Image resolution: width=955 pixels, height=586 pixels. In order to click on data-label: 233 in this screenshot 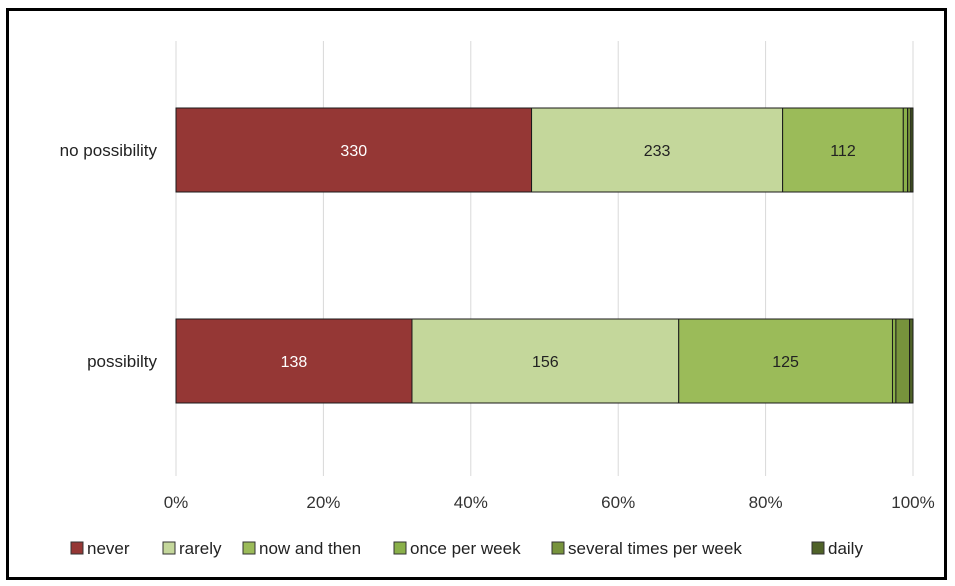, I will do `click(657, 151)`.